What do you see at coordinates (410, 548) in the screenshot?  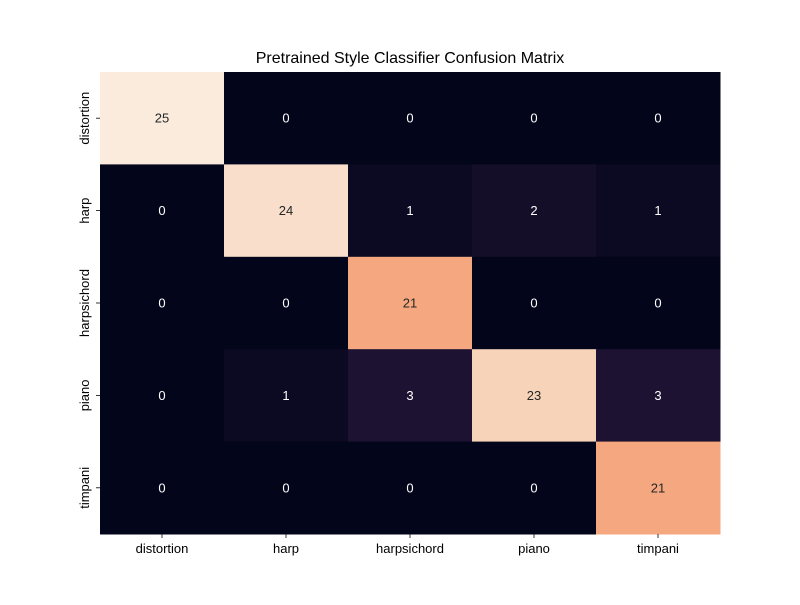 I see `x-tick-label: harpsichord` at bounding box center [410, 548].